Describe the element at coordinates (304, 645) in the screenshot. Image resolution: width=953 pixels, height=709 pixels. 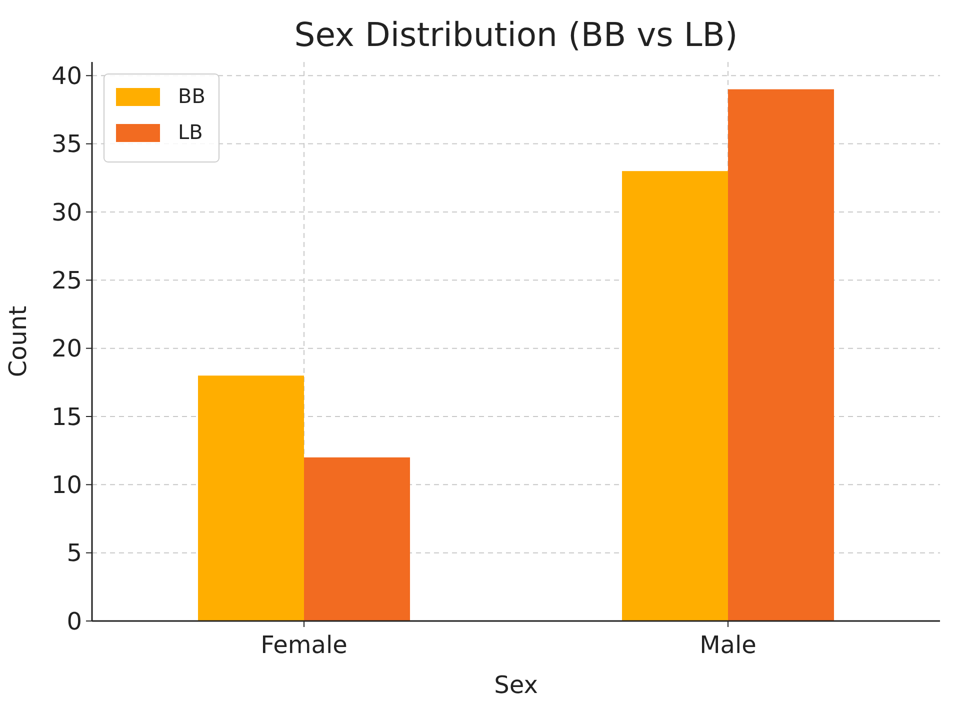
I see `x-tick-label: Female` at that location.